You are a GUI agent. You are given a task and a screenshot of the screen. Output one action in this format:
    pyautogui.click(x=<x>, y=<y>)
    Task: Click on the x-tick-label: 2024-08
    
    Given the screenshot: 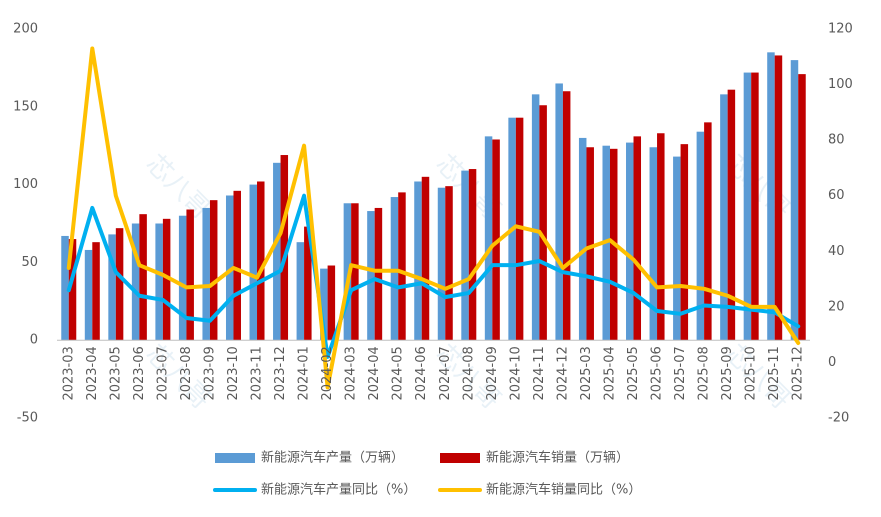 What is the action you would take?
    pyautogui.click(x=468, y=373)
    